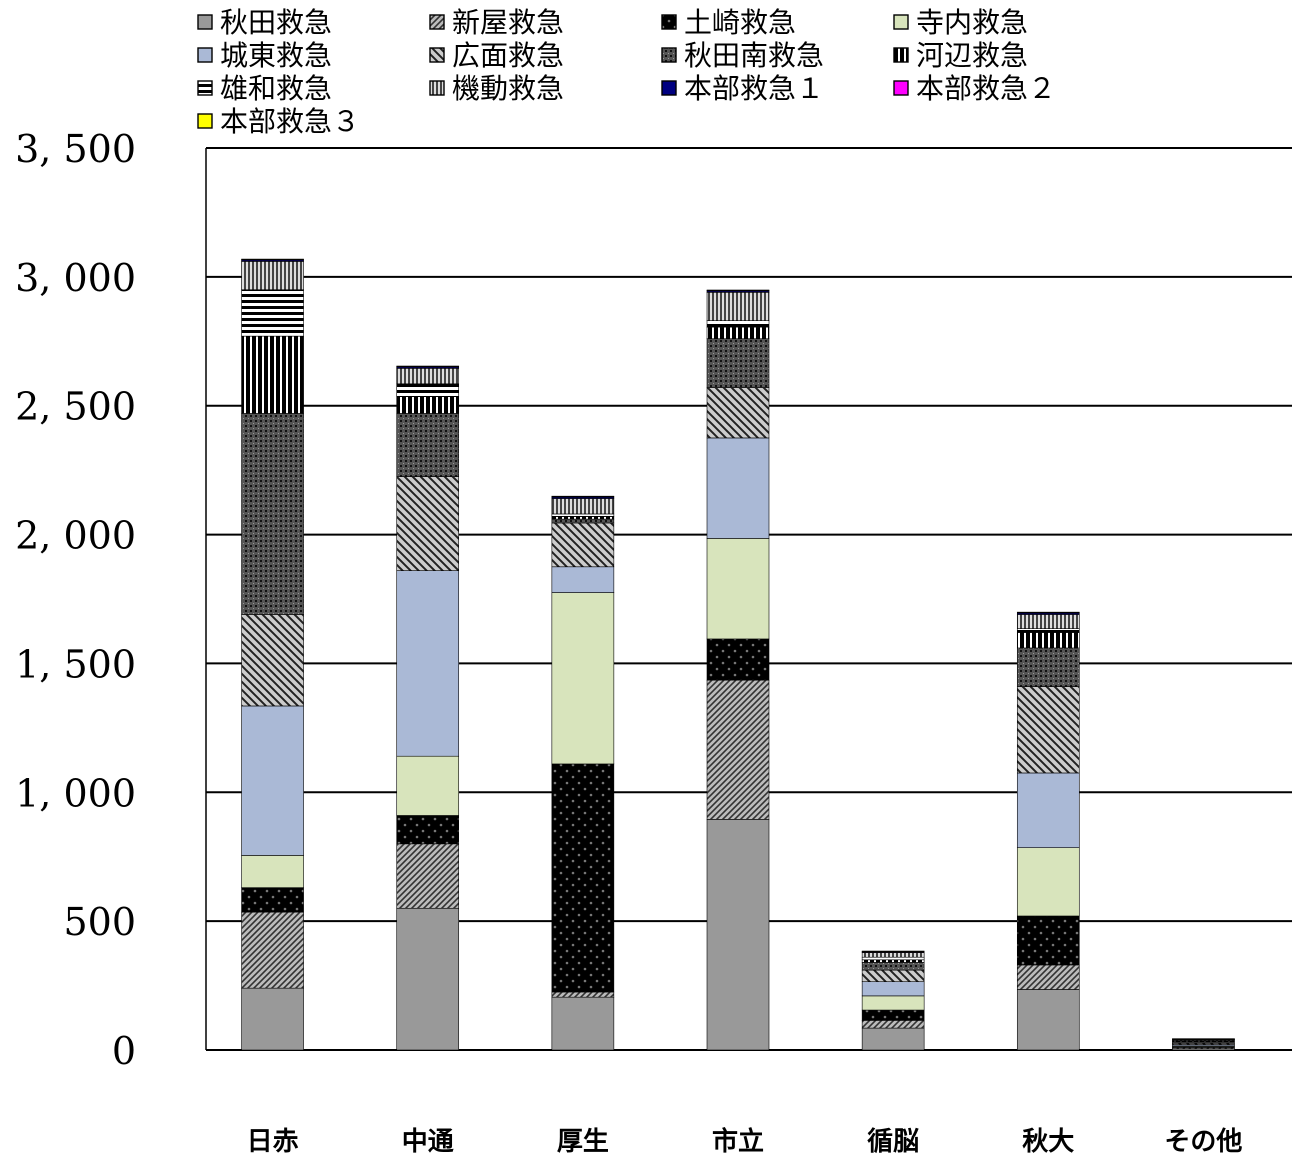  I want to click on legend-item: 本部救急３, so click(278, 121).